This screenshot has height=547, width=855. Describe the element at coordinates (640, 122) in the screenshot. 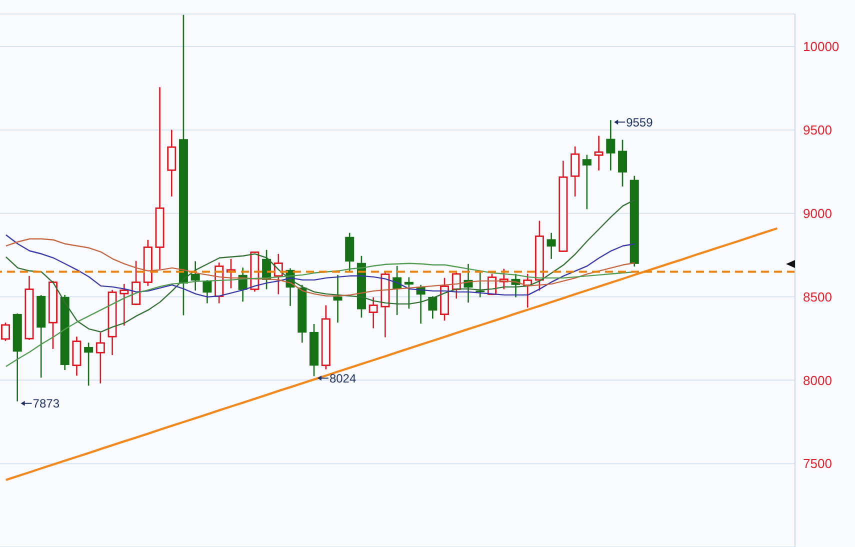

I see `annotation: 9559` at that location.